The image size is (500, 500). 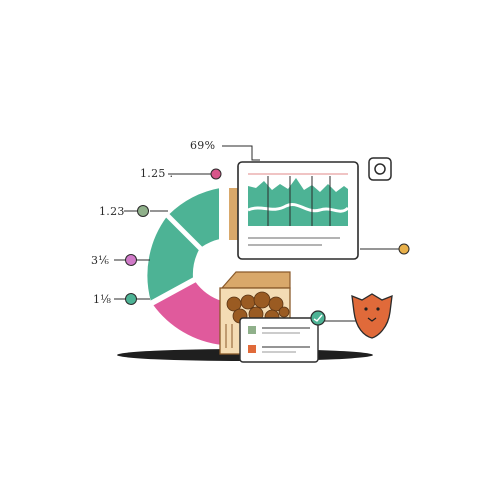 I want to click on callout-label-b: 1.23, so click(x=112, y=211).